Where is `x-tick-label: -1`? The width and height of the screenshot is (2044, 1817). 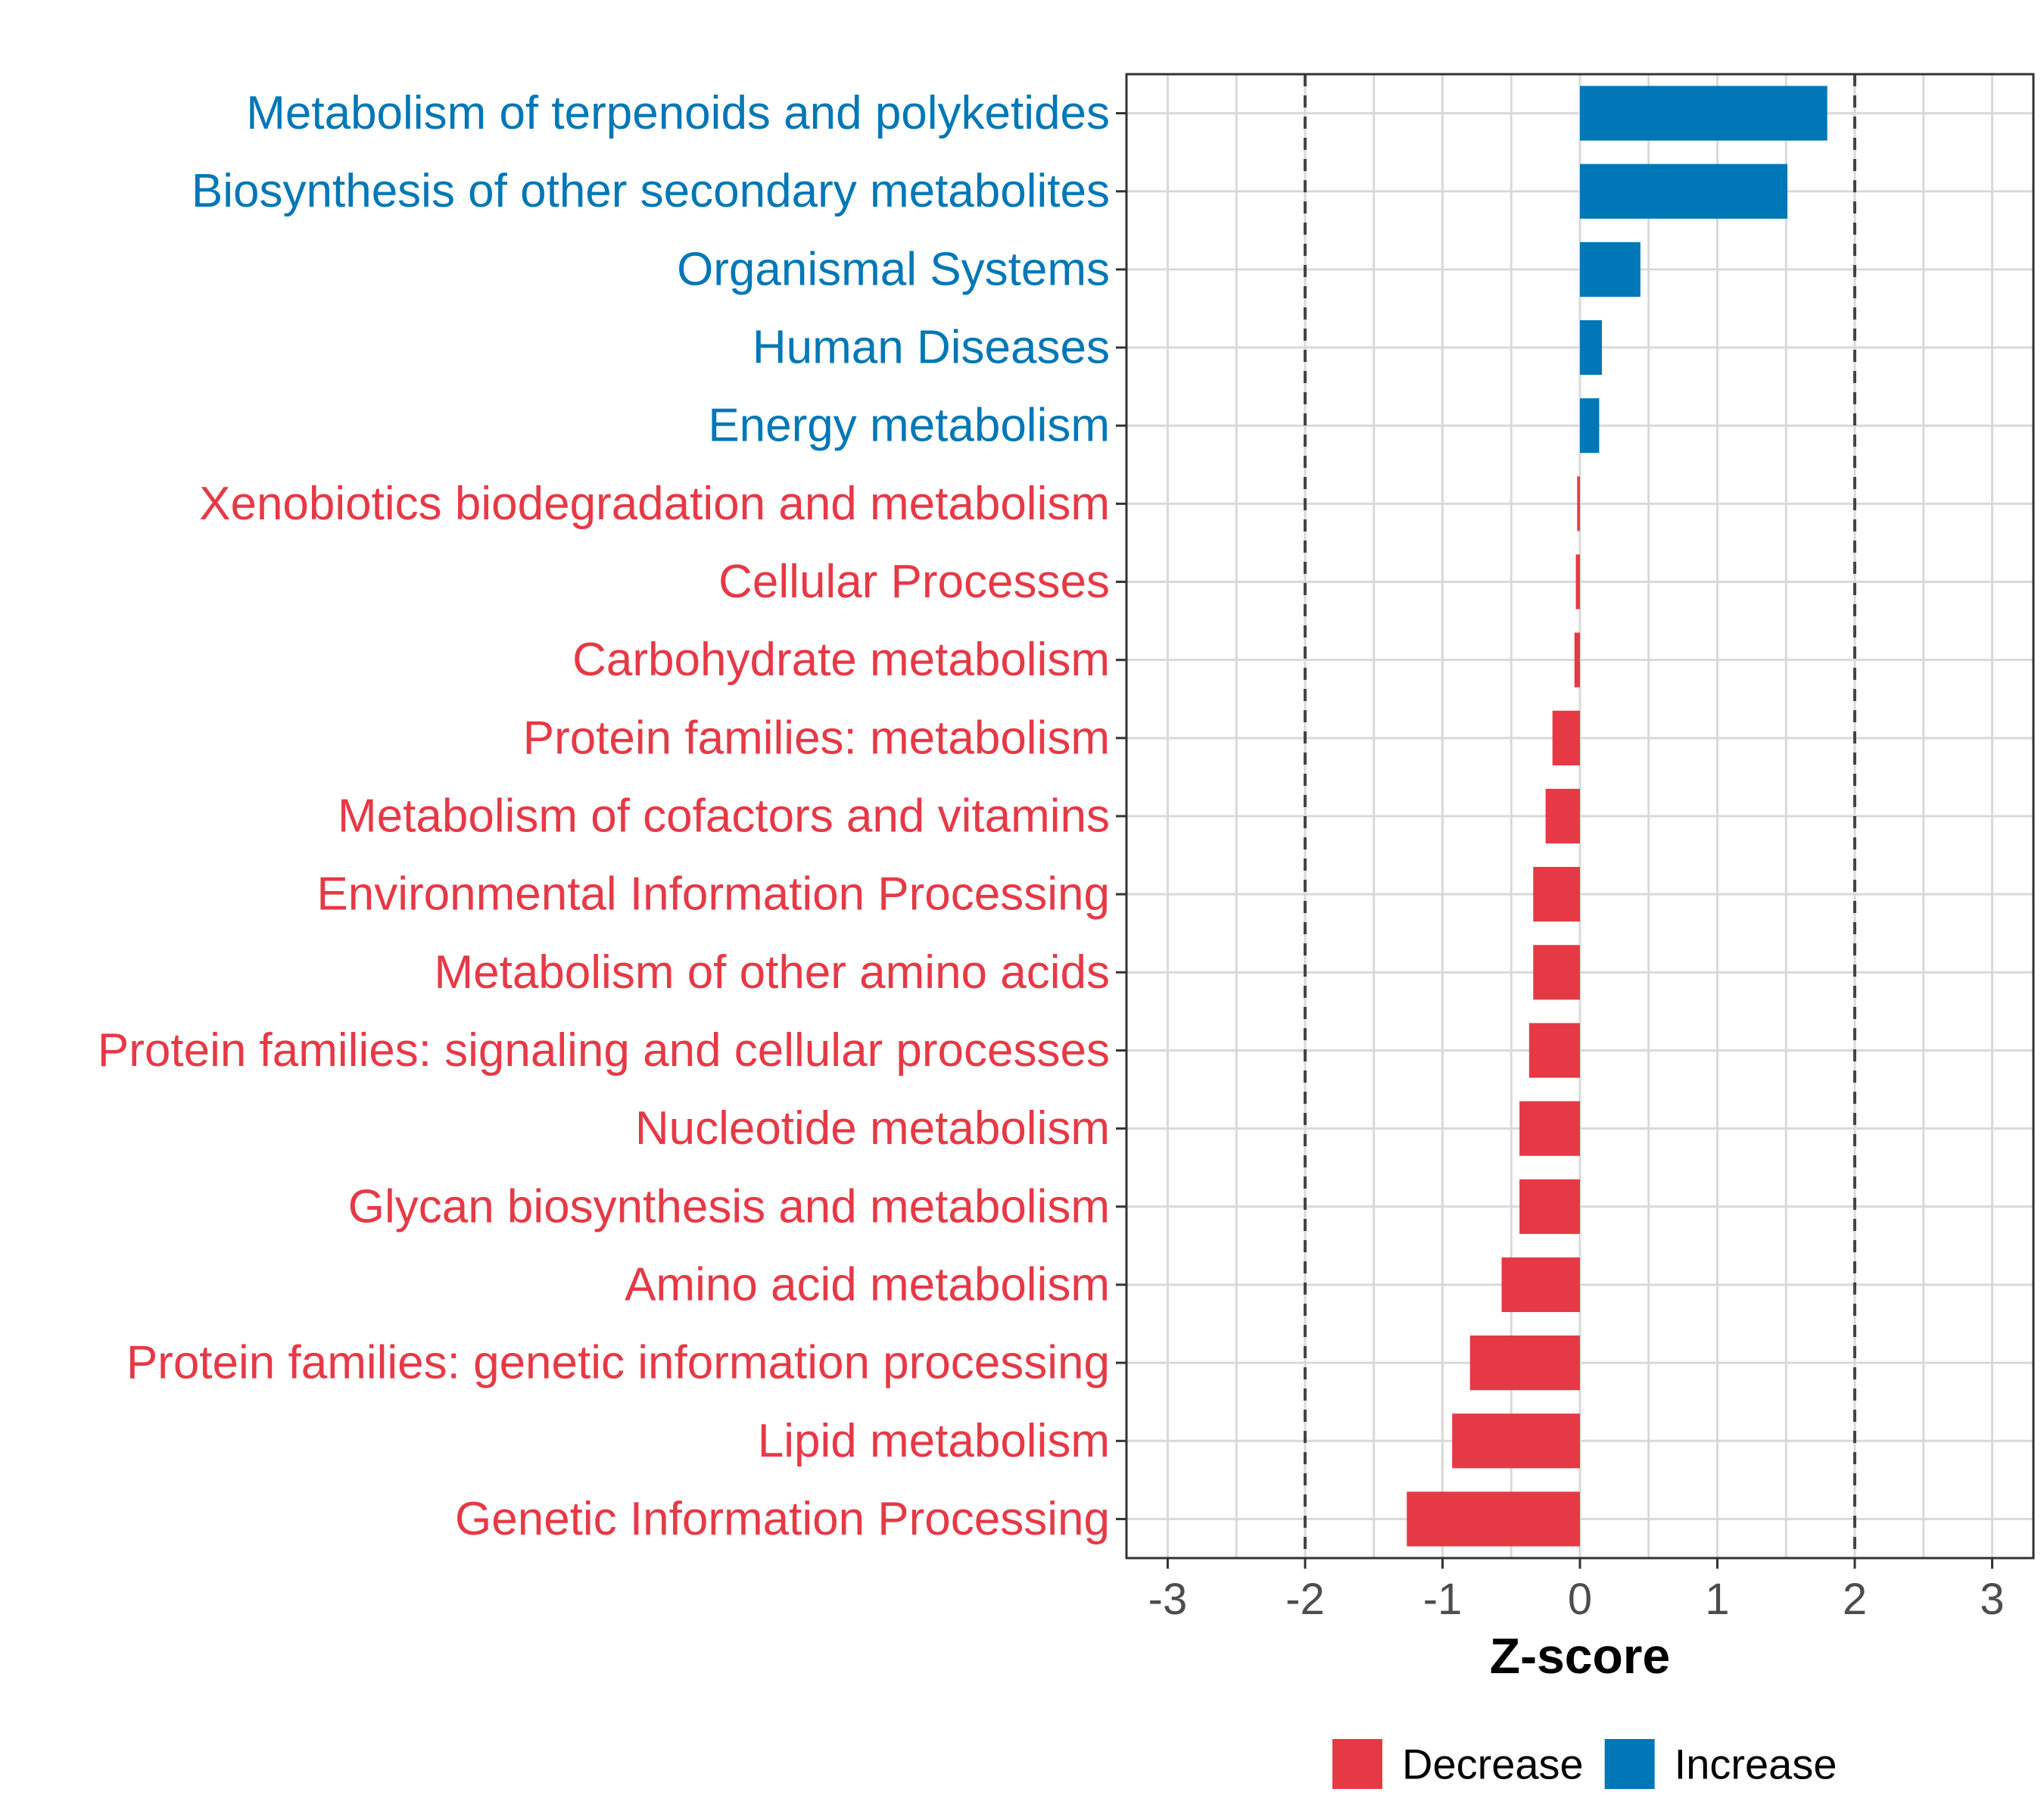
x-tick-label: -1 is located at coordinates (1443, 1599).